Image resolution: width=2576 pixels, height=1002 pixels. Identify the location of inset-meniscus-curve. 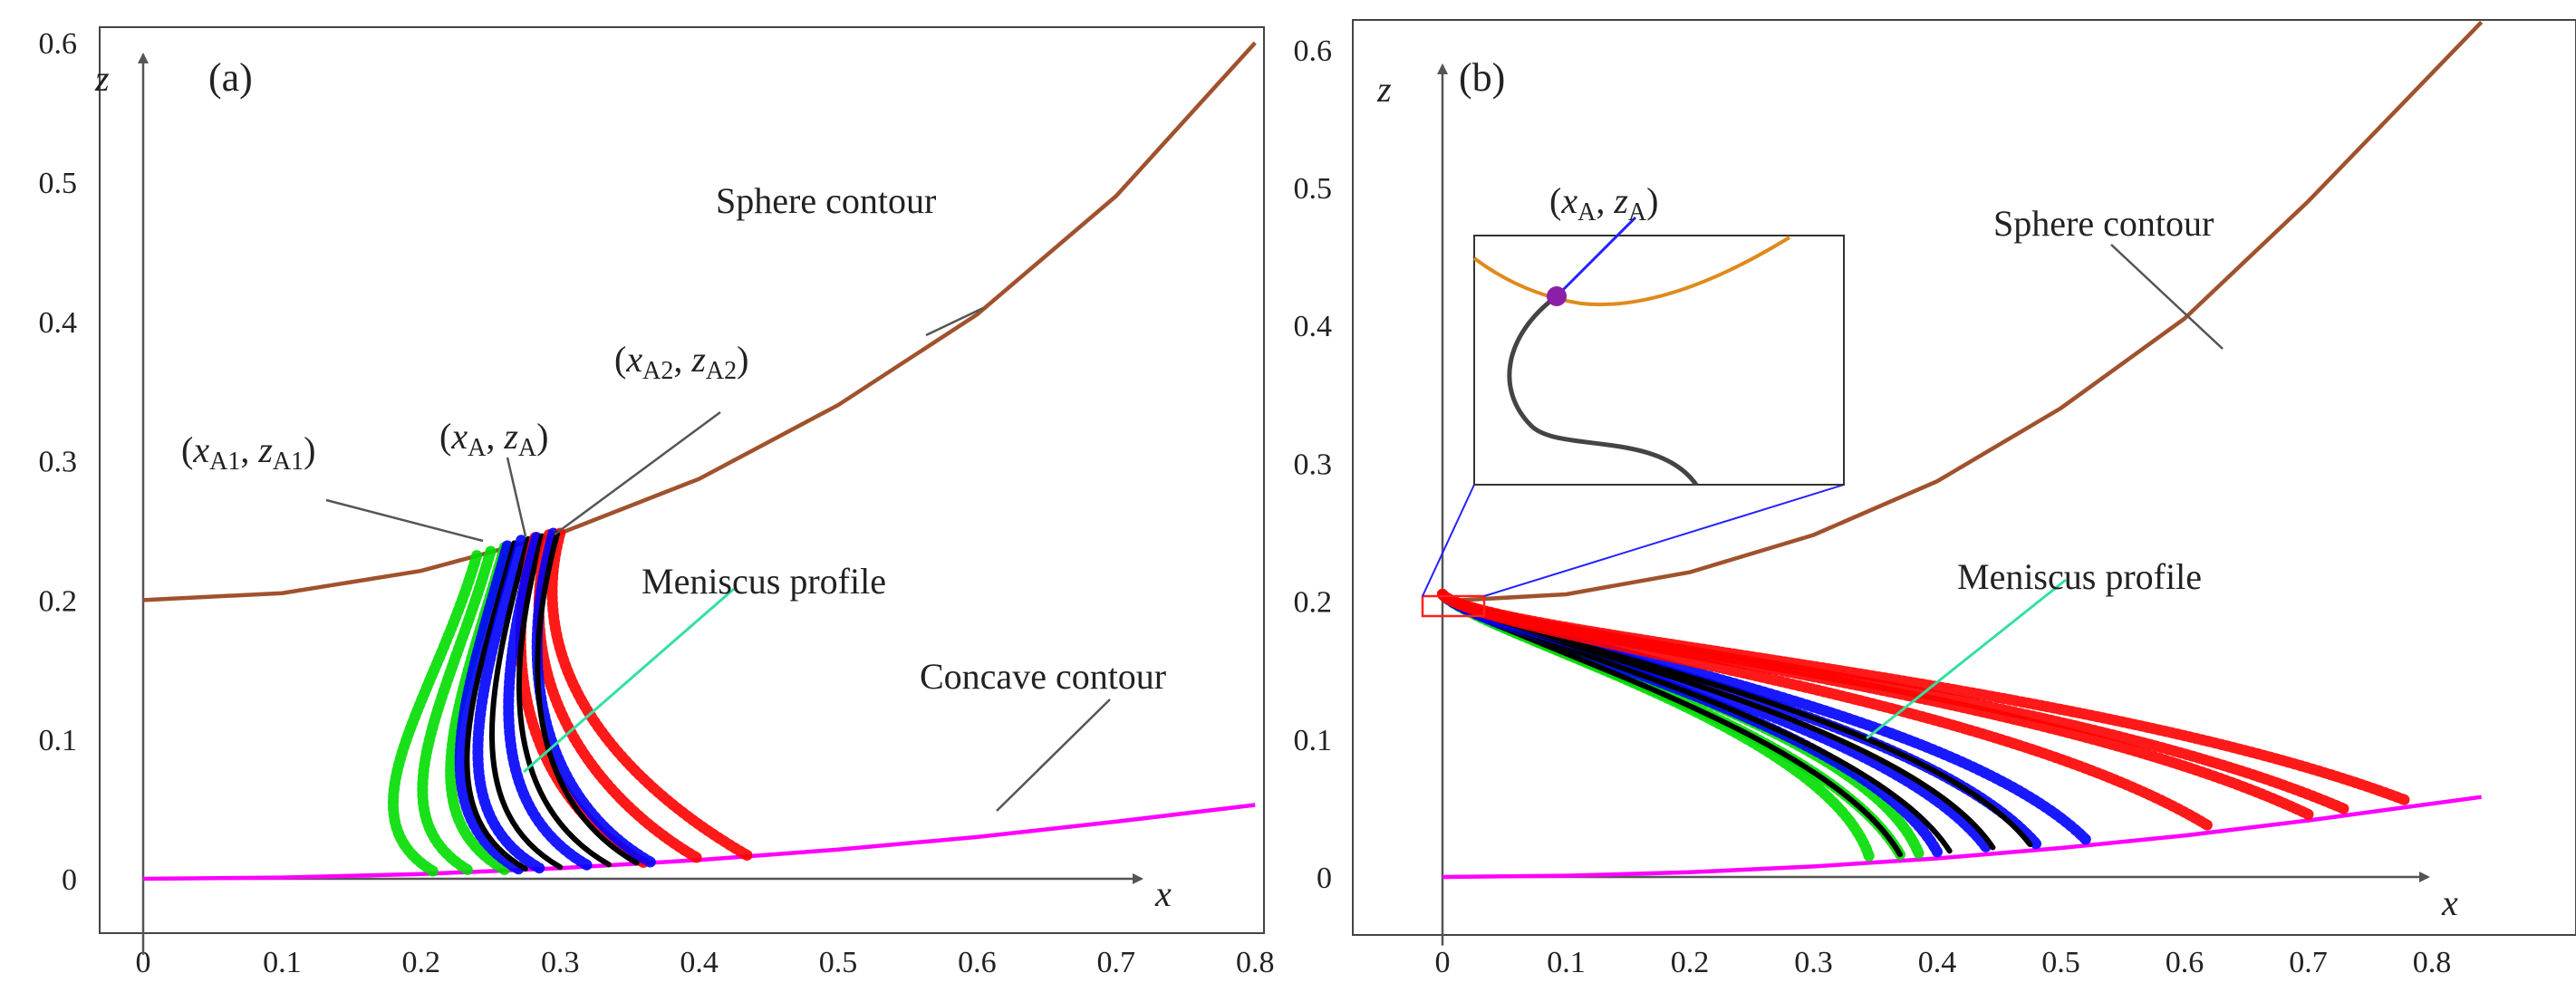
(1603, 391).